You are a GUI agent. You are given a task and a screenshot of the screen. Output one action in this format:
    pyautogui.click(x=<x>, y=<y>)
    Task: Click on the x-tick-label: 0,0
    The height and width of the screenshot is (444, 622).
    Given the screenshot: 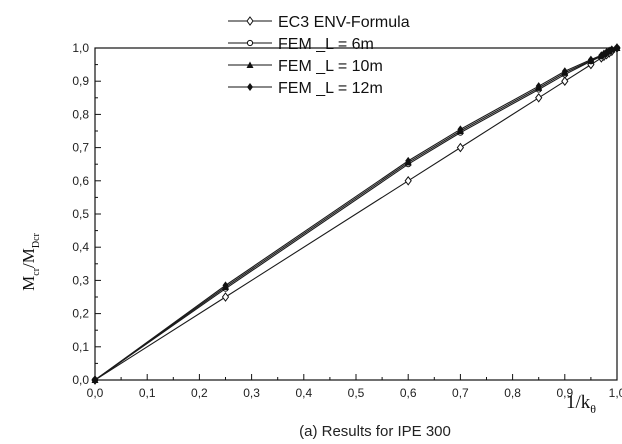 What is the action you would take?
    pyautogui.click(x=95, y=393)
    